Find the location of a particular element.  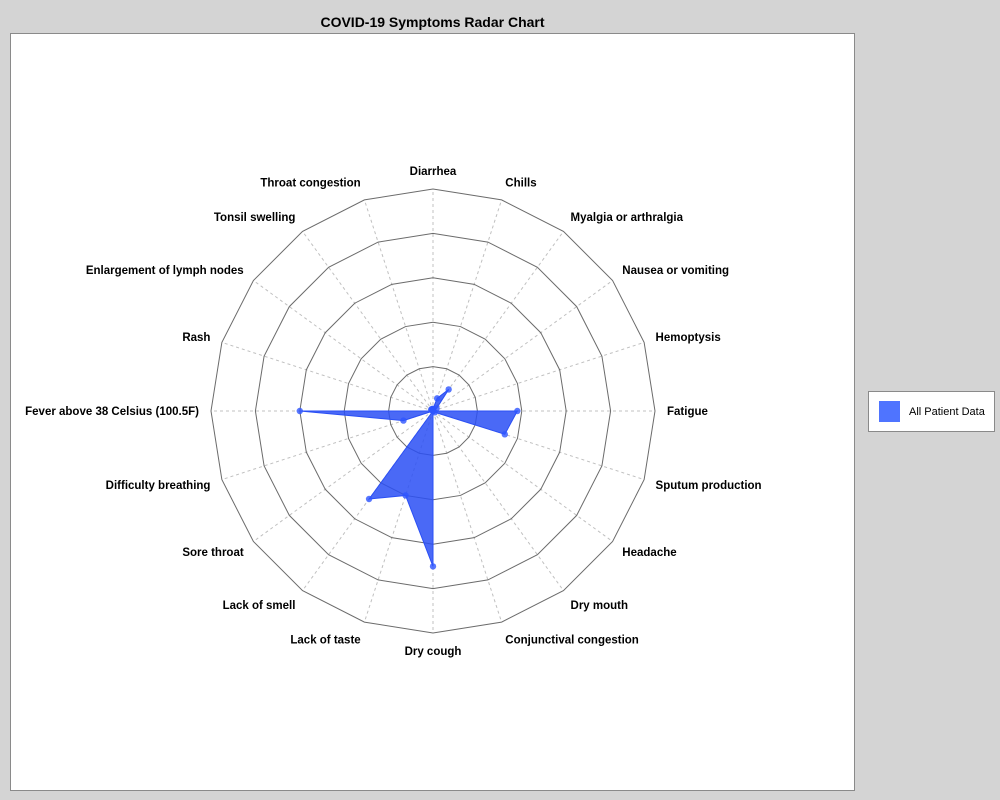

category-label: Fatigue is located at coordinates (687, 412).